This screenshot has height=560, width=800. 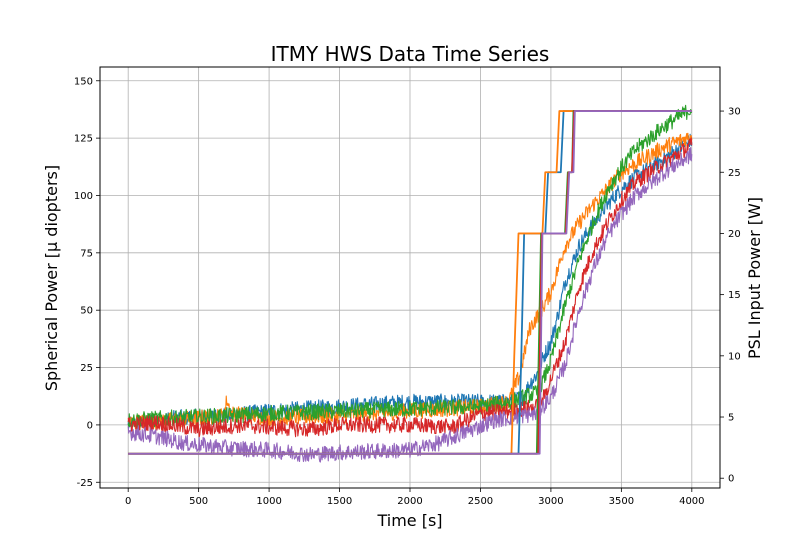 I want to click on y-right-tick-label: 0, so click(x=731, y=479).